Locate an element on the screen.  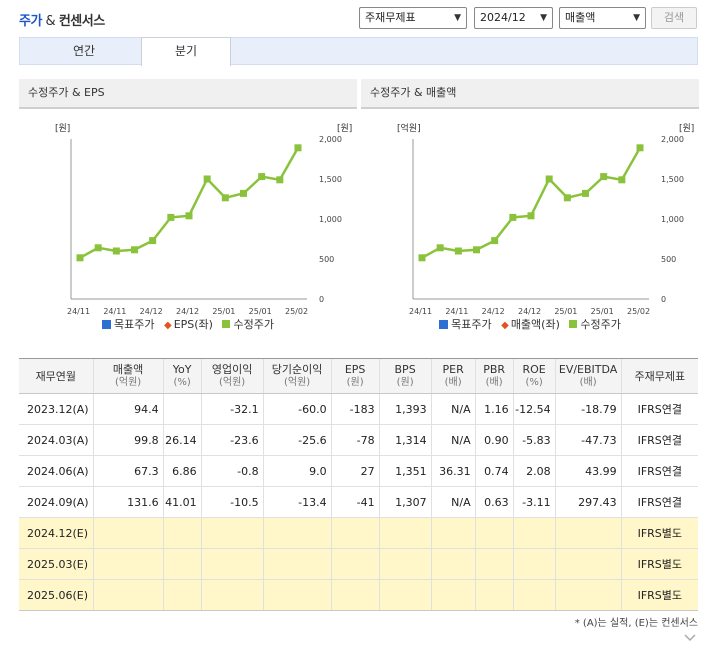
tab-annual: 연간 is located at coordinates (84, 51).